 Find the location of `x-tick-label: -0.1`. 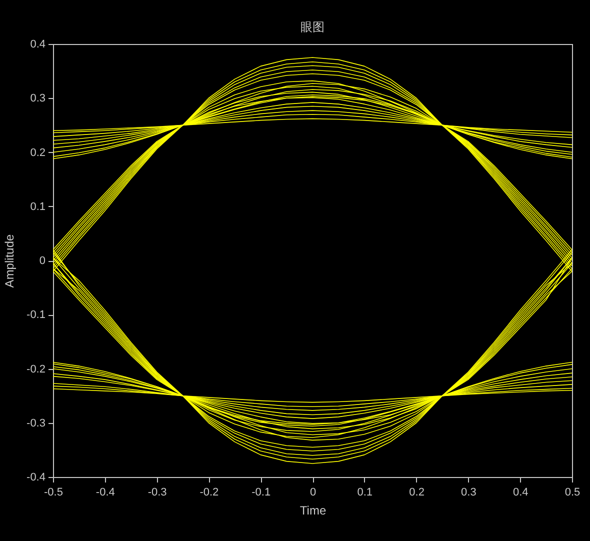

x-tick-label: -0.1 is located at coordinates (261, 492).